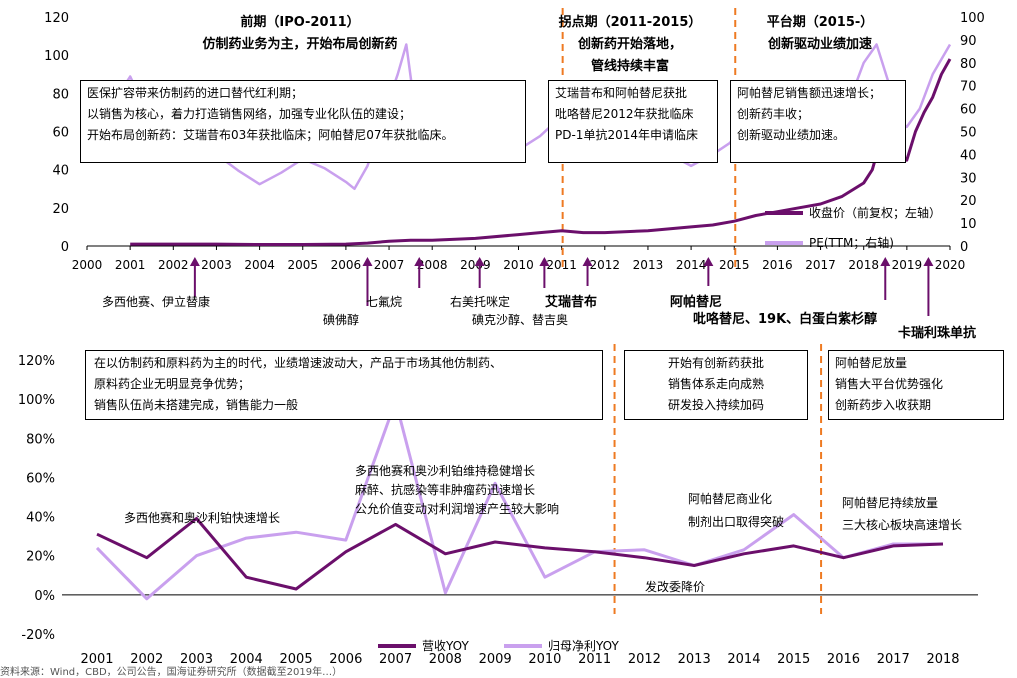 The height and width of the screenshot is (678, 1017). I want to click on y-left-tick-label: 20, so click(60, 209).